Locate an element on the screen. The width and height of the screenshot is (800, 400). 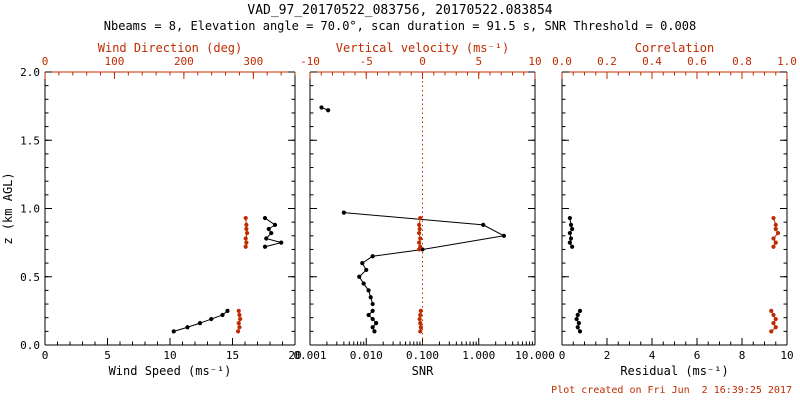
wind-xtick-label: 5 is located at coordinates (107, 355).